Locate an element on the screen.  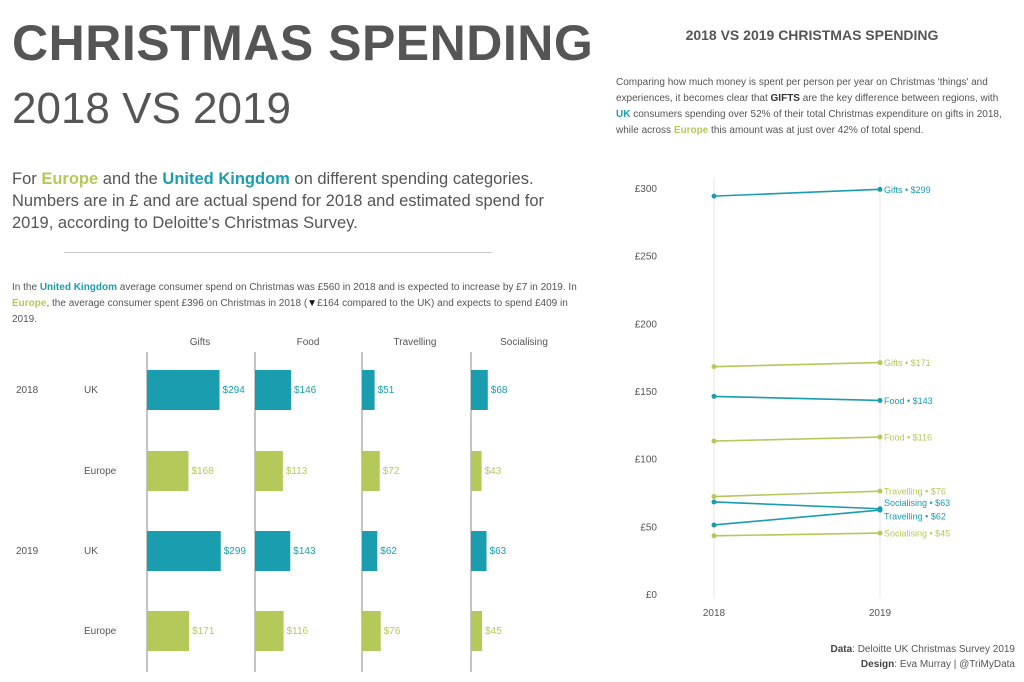
desc-gifts: GIFTS is located at coordinates (785, 98).